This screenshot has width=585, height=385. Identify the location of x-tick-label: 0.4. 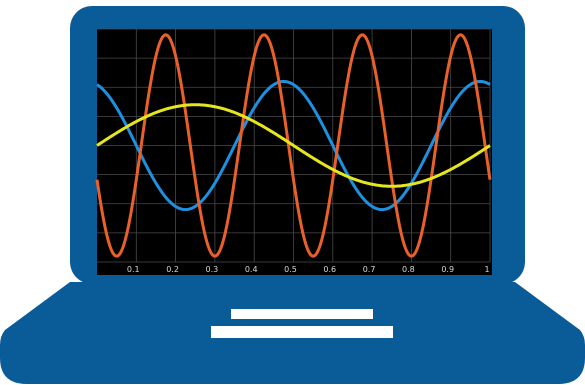
(251, 269).